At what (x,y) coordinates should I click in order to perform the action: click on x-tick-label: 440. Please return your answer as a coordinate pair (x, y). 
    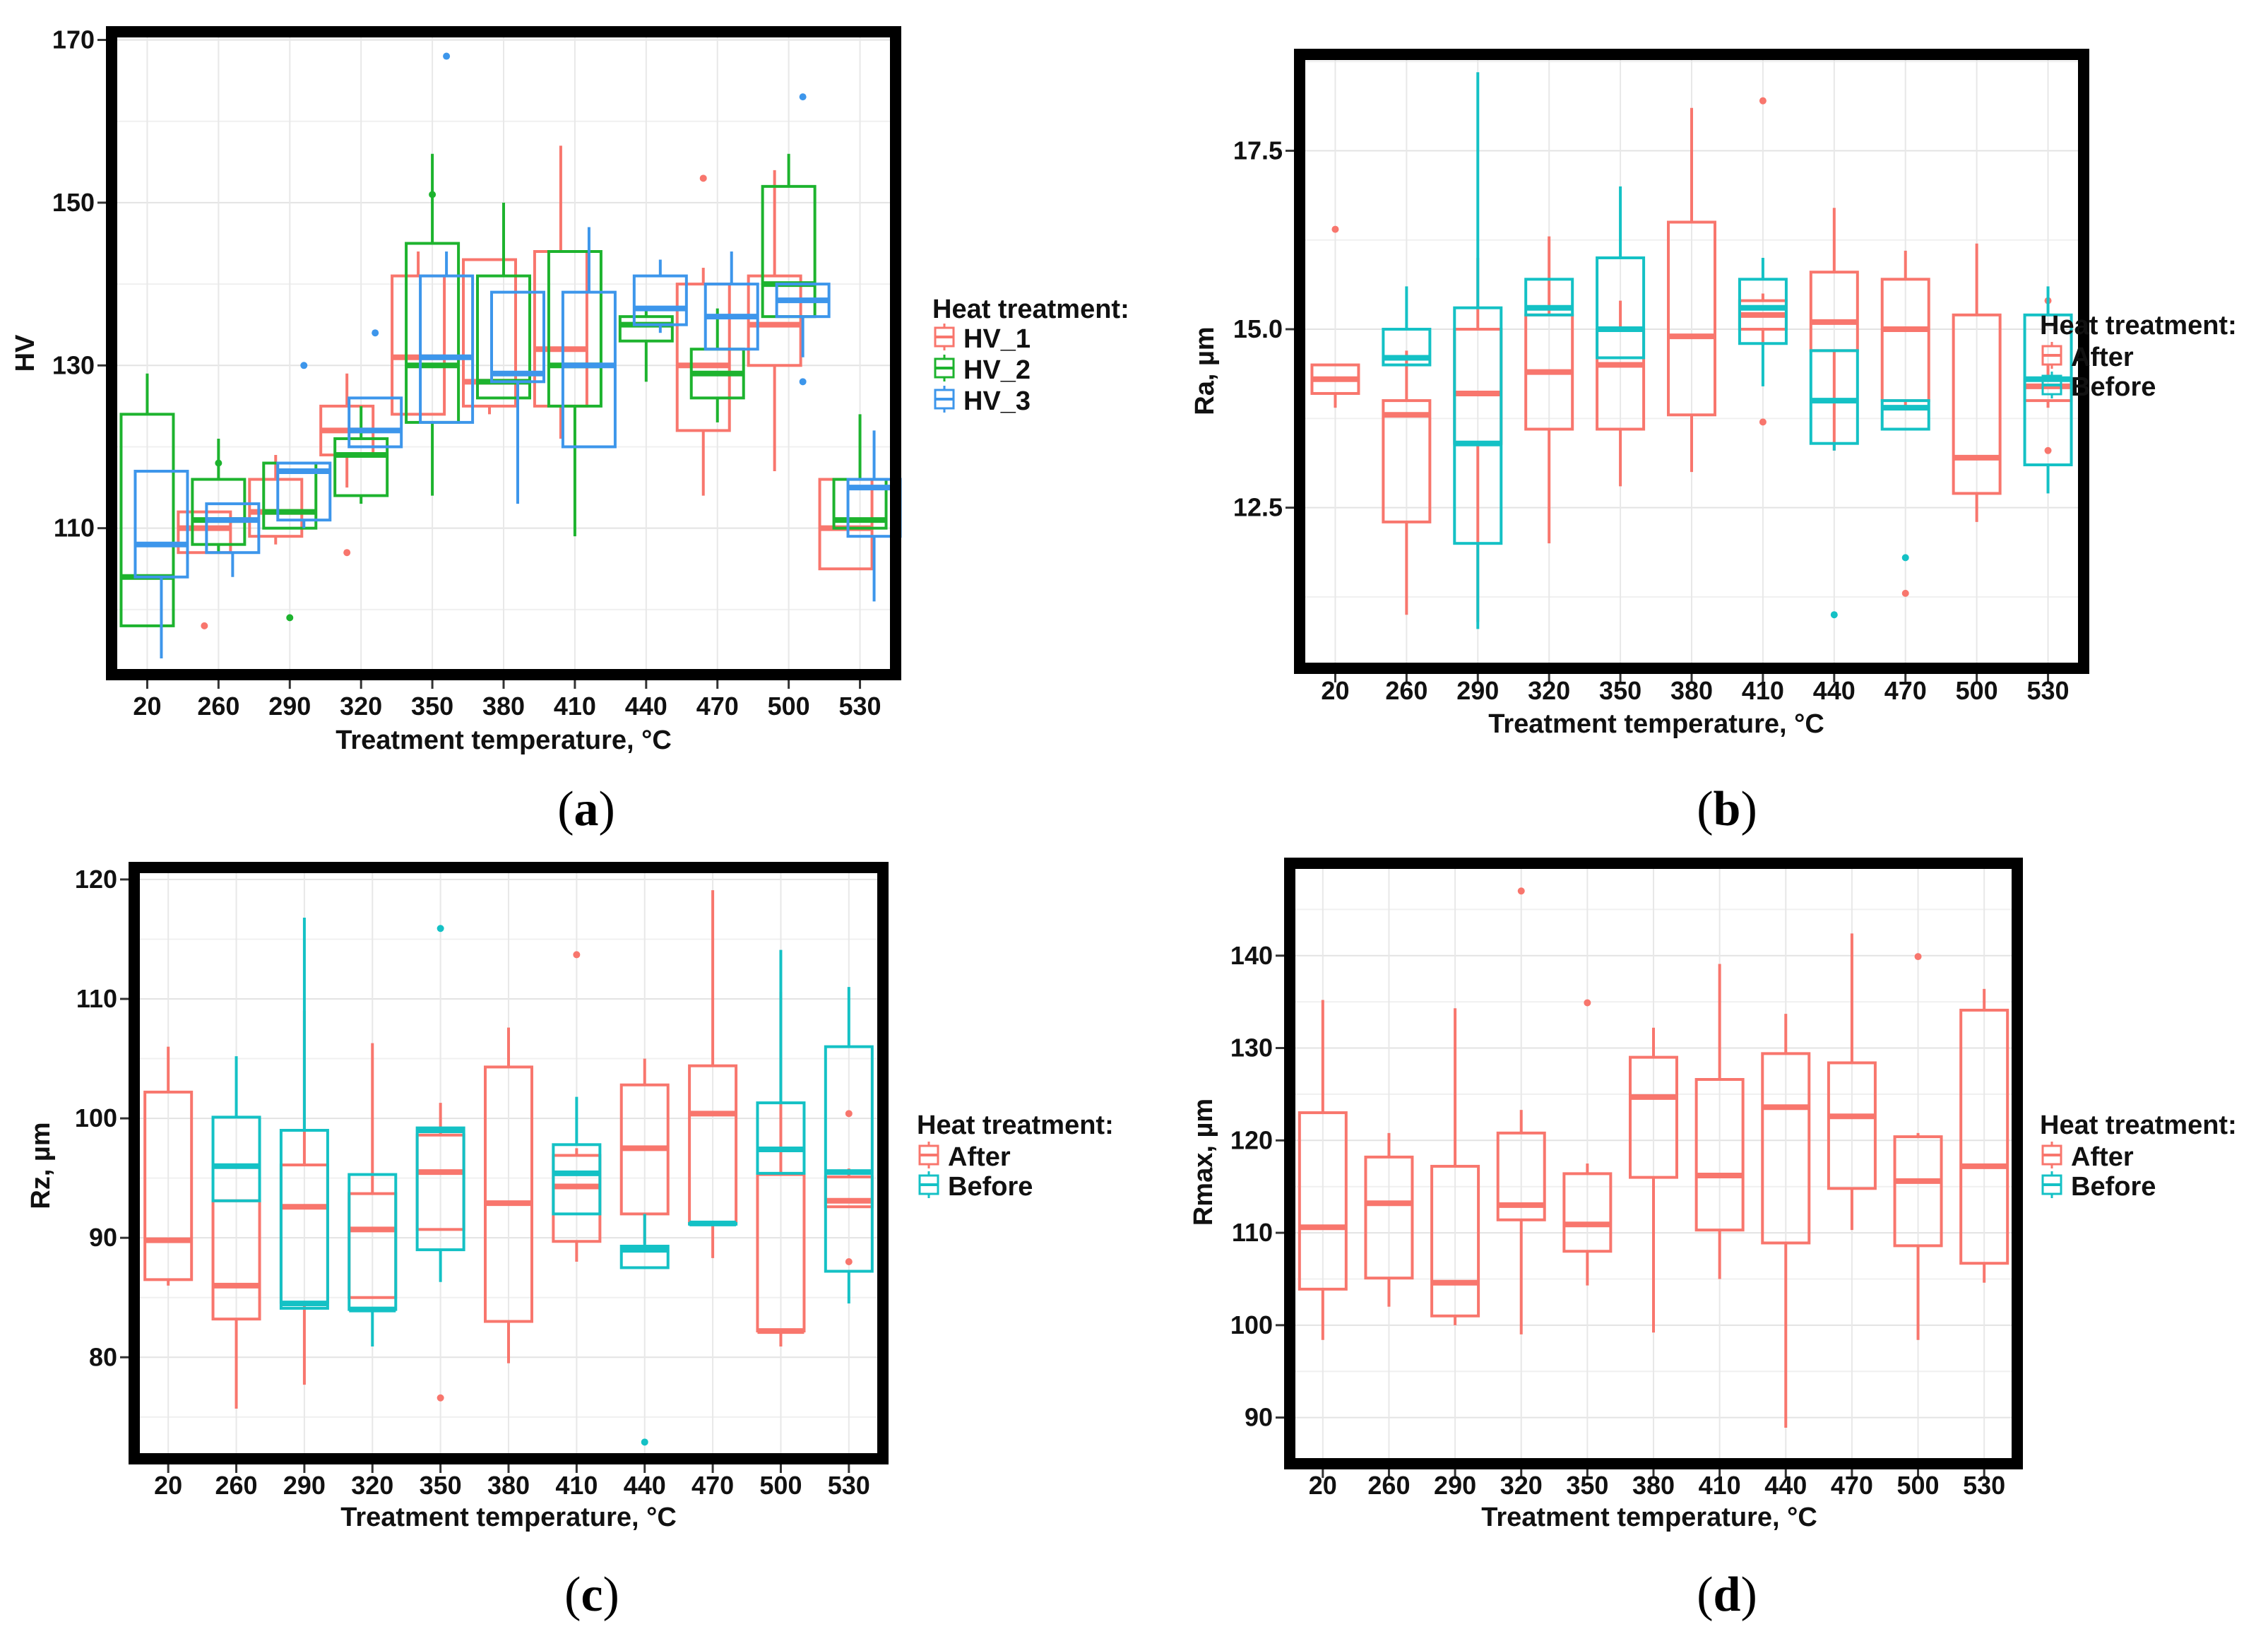
    Looking at the image, I should click on (1835, 691).